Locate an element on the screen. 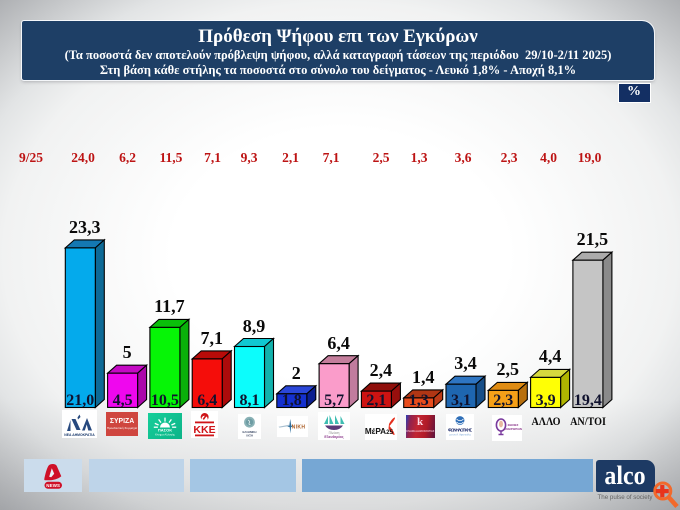 Image resolution: width=680 pixels, height=510 pixels. svg-text: ΑΝΘΡΩΠΩΝ is located at coordinates (513, 429).